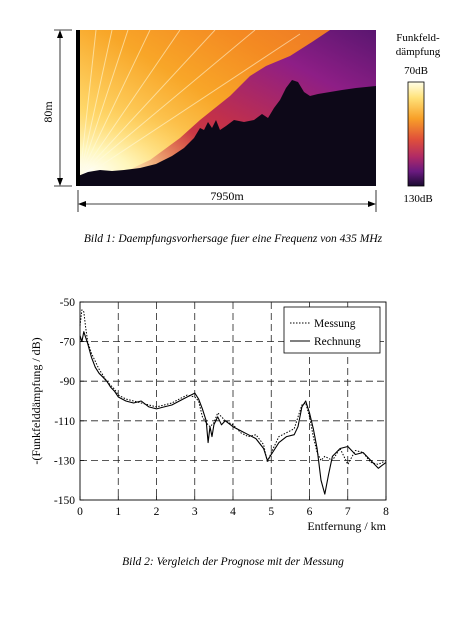 The height and width of the screenshot is (621, 466). Describe the element at coordinates (418, 38) in the screenshot. I see `legend-title-line1: Funkfeld-` at that location.